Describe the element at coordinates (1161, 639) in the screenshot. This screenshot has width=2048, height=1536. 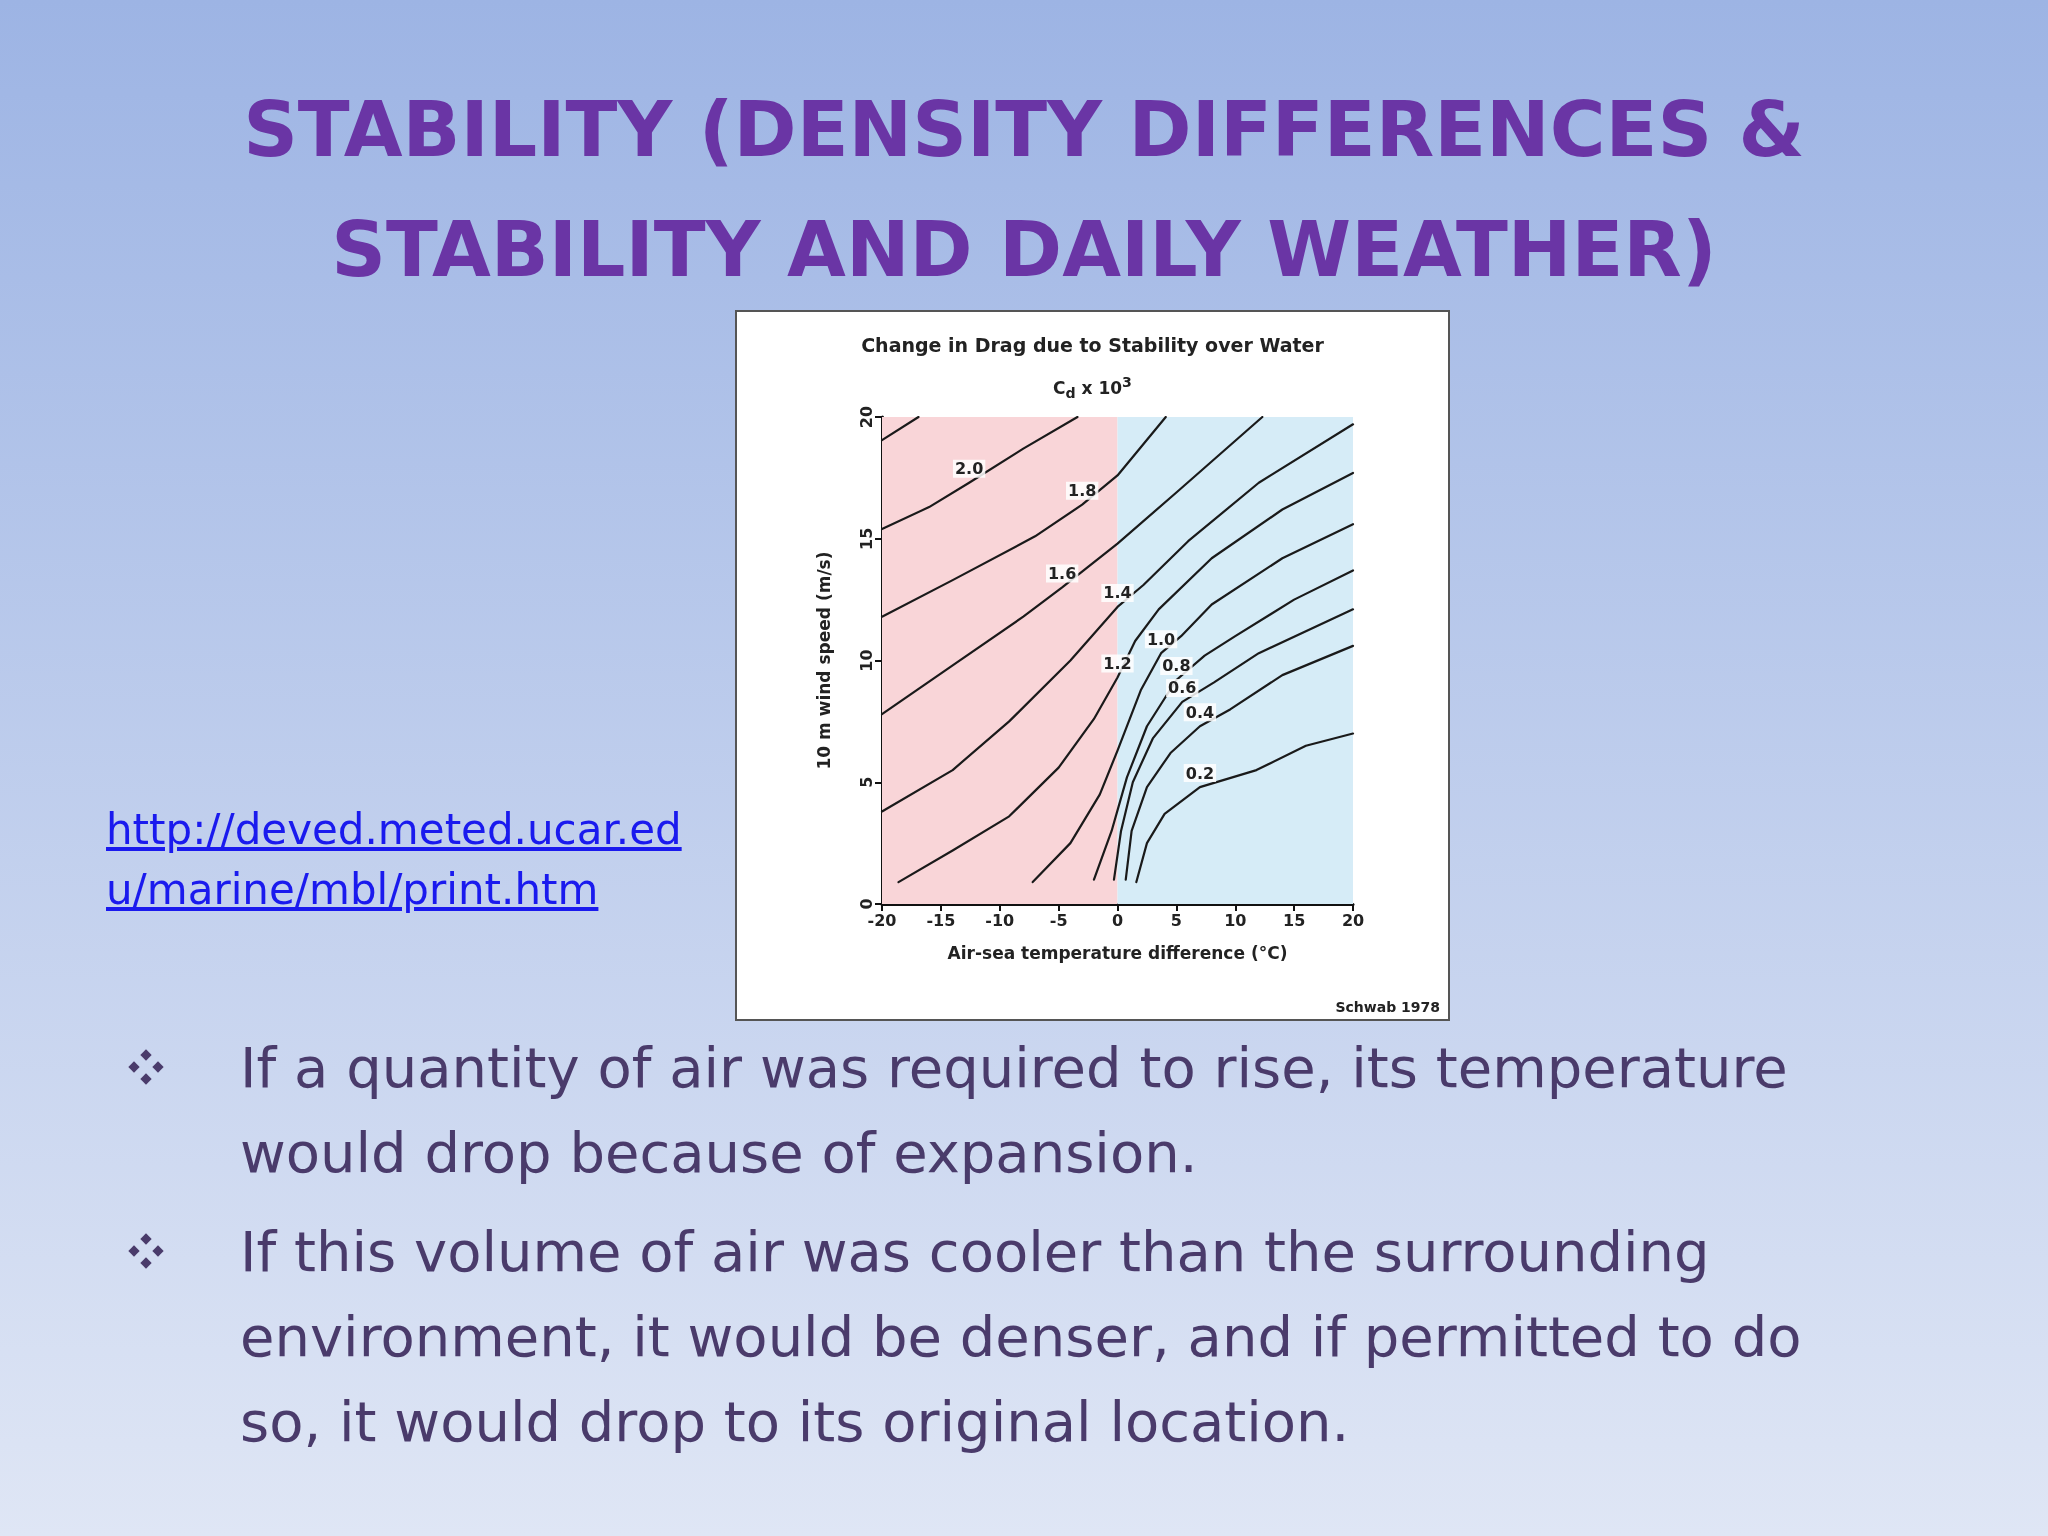
I see `series-label: 1.0` at that location.